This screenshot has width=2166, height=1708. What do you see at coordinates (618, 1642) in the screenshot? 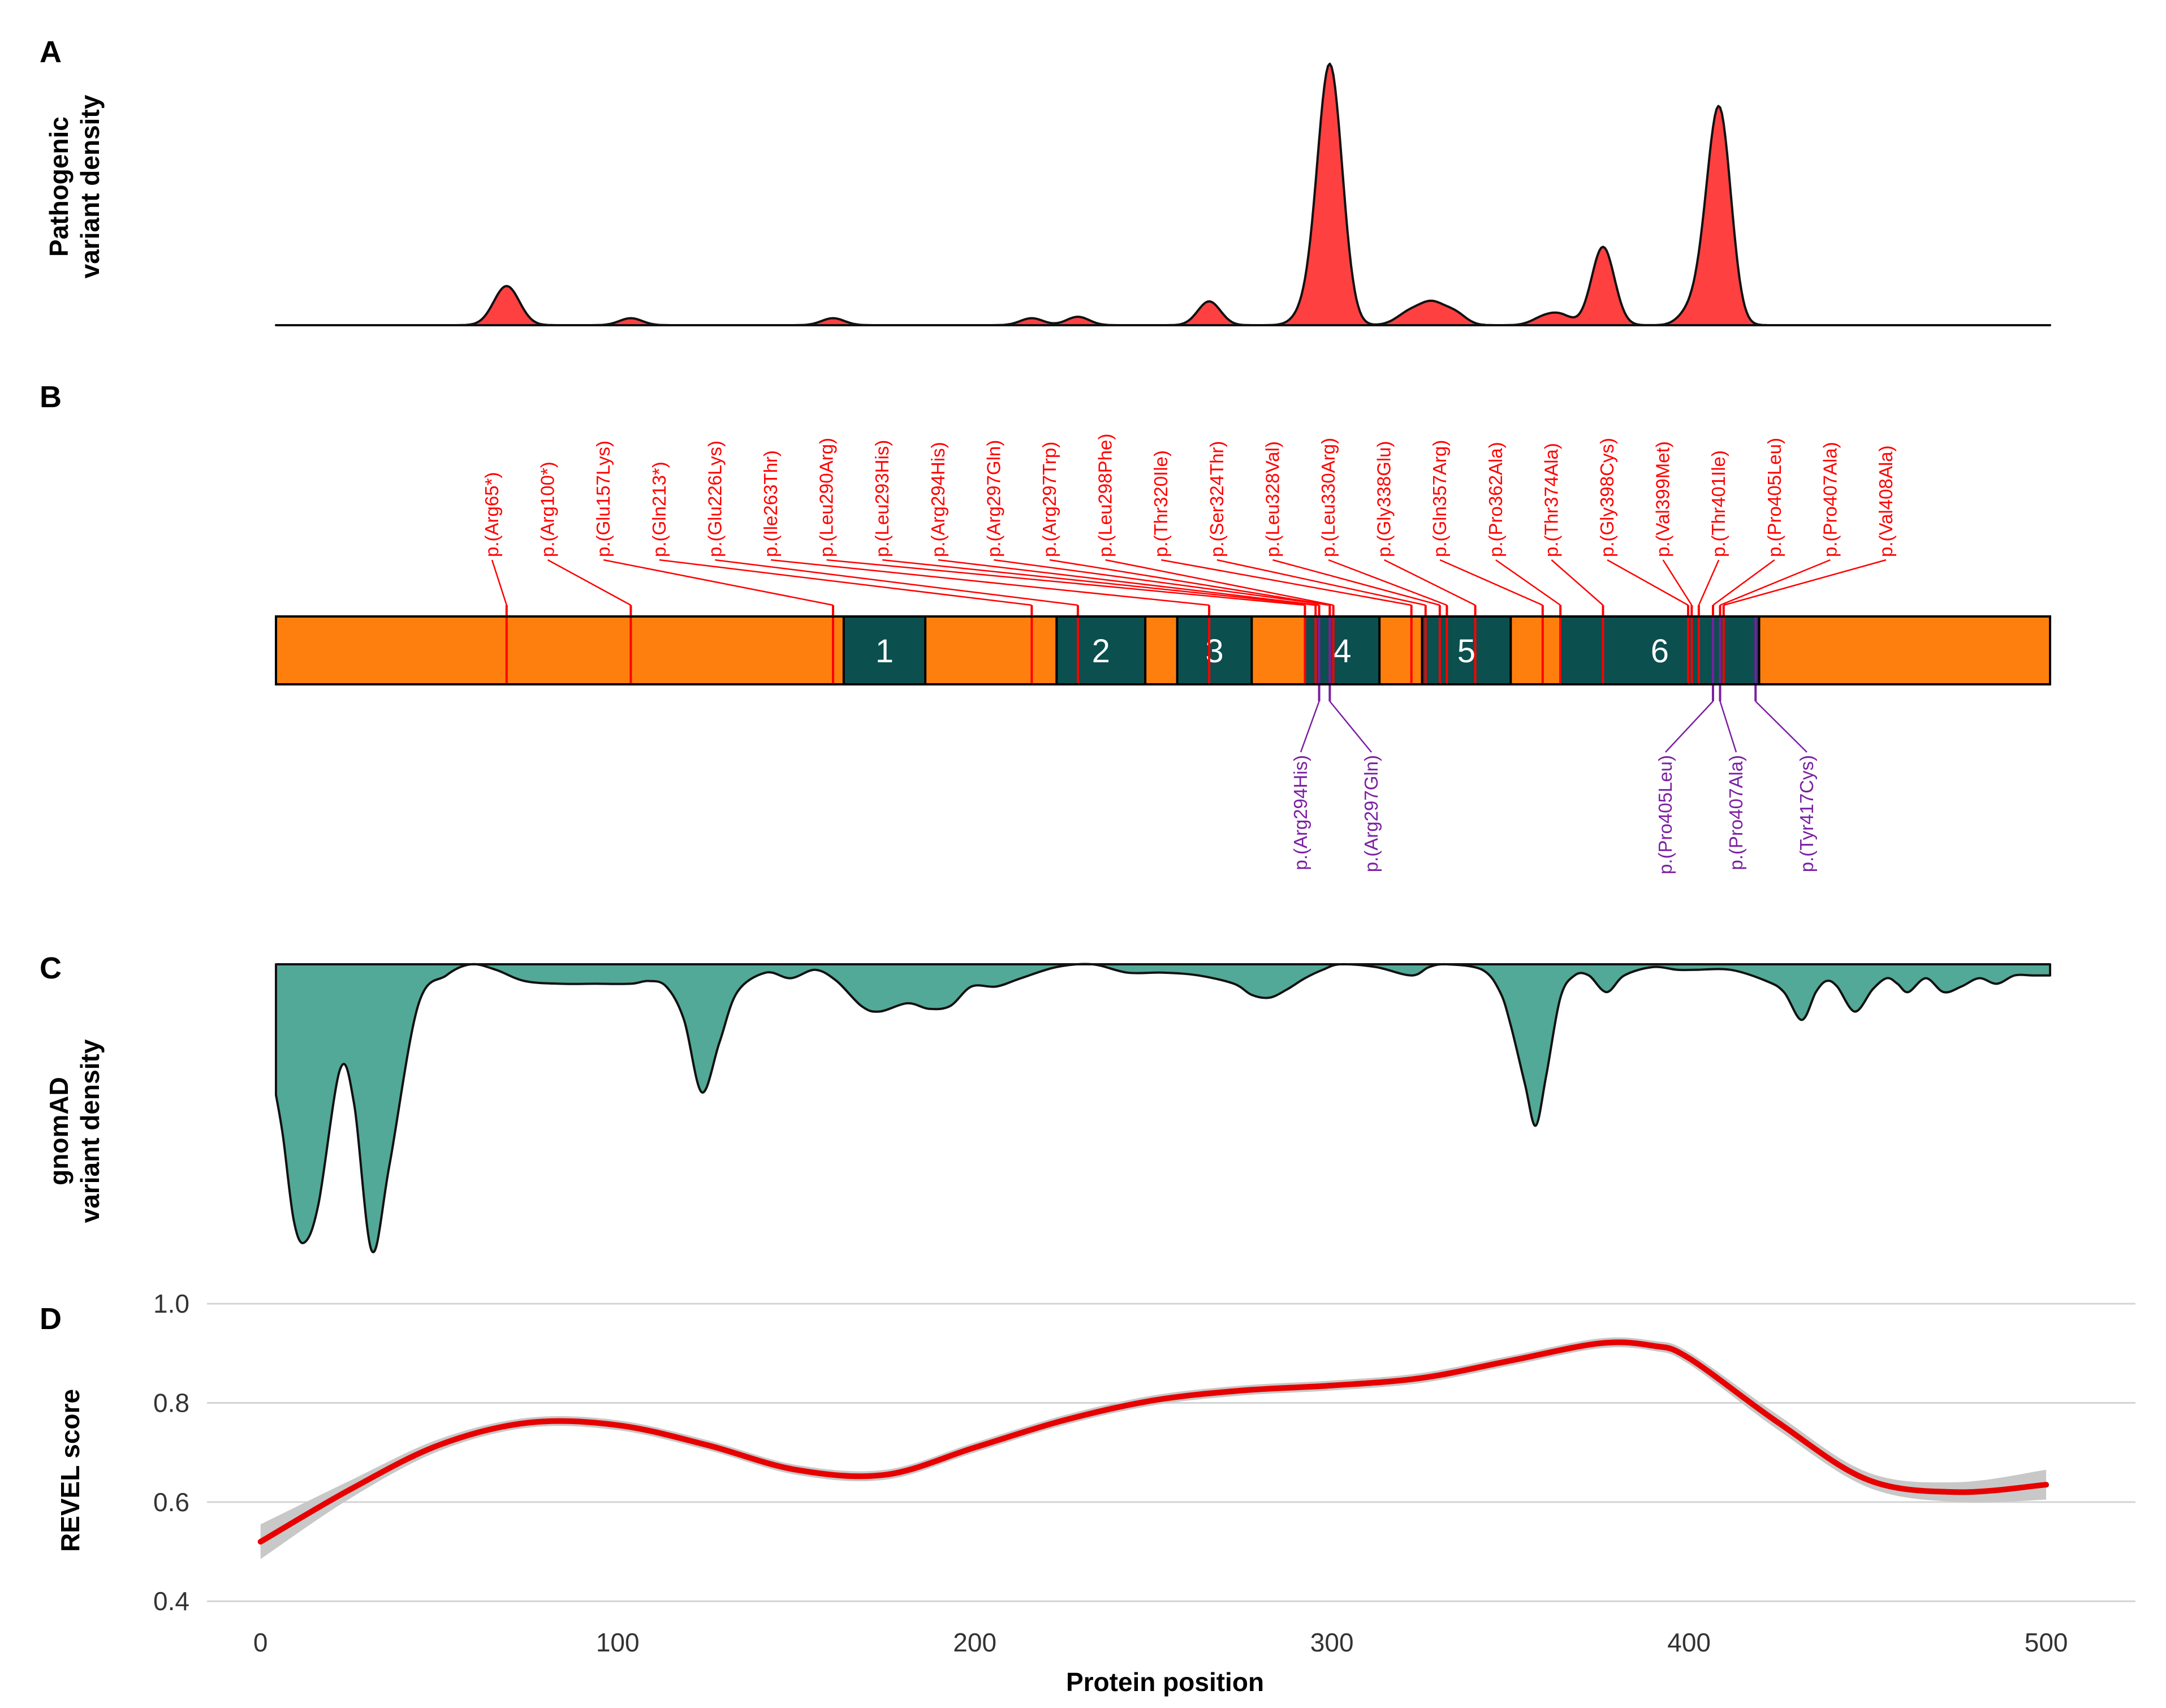
I see `x-tick-label: 100` at bounding box center [618, 1642].